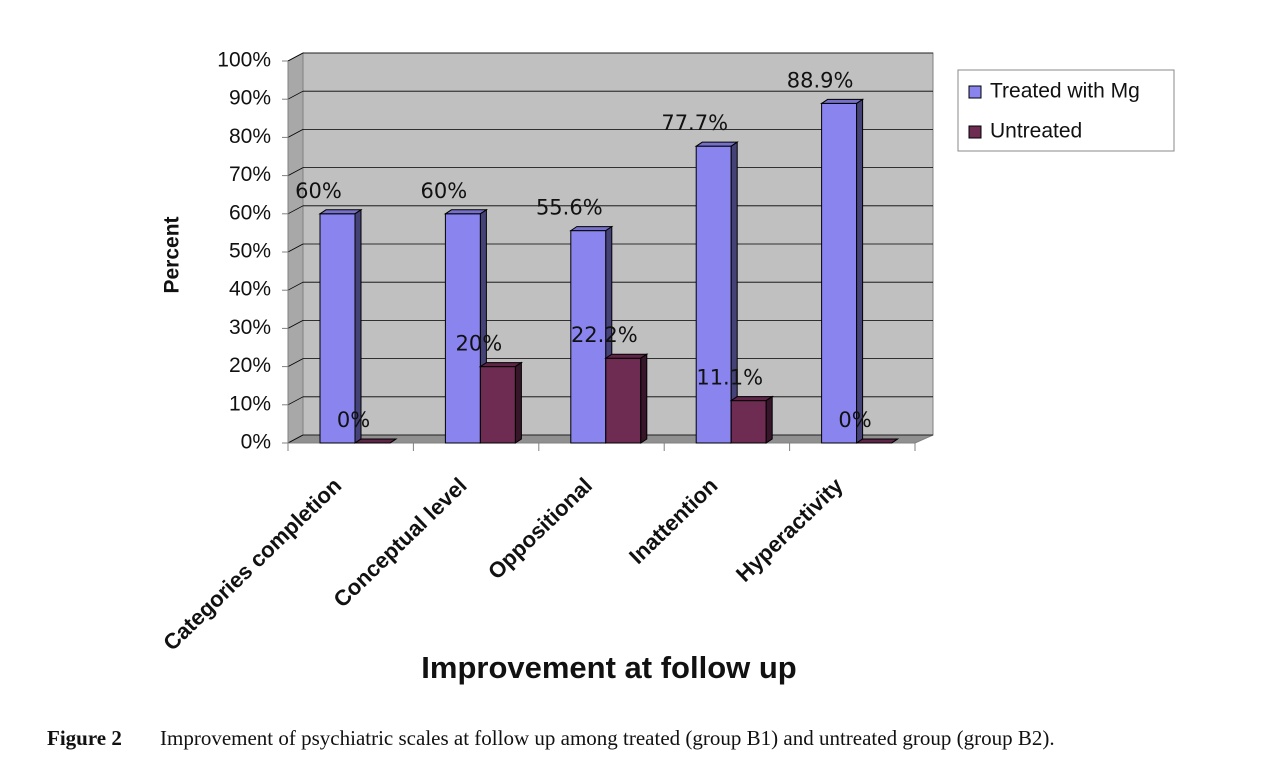  Describe the element at coordinates (250, 327) in the screenshot. I see `y-tick-label: 30%` at that location.